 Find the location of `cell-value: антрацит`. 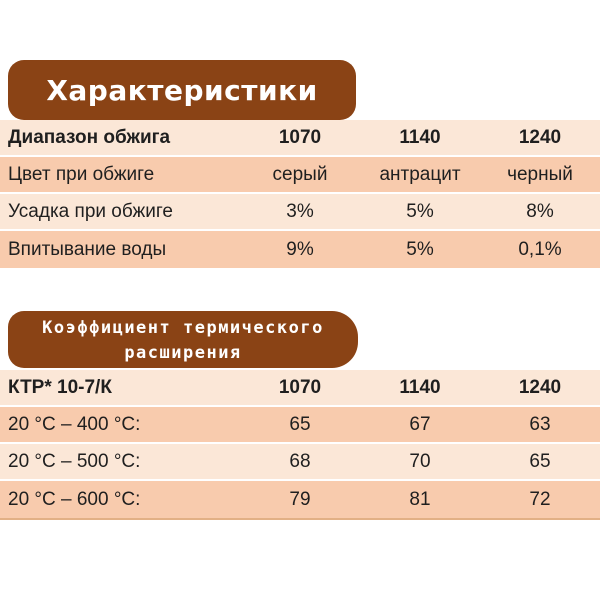

cell-value: антрацит is located at coordinates (420, 174).